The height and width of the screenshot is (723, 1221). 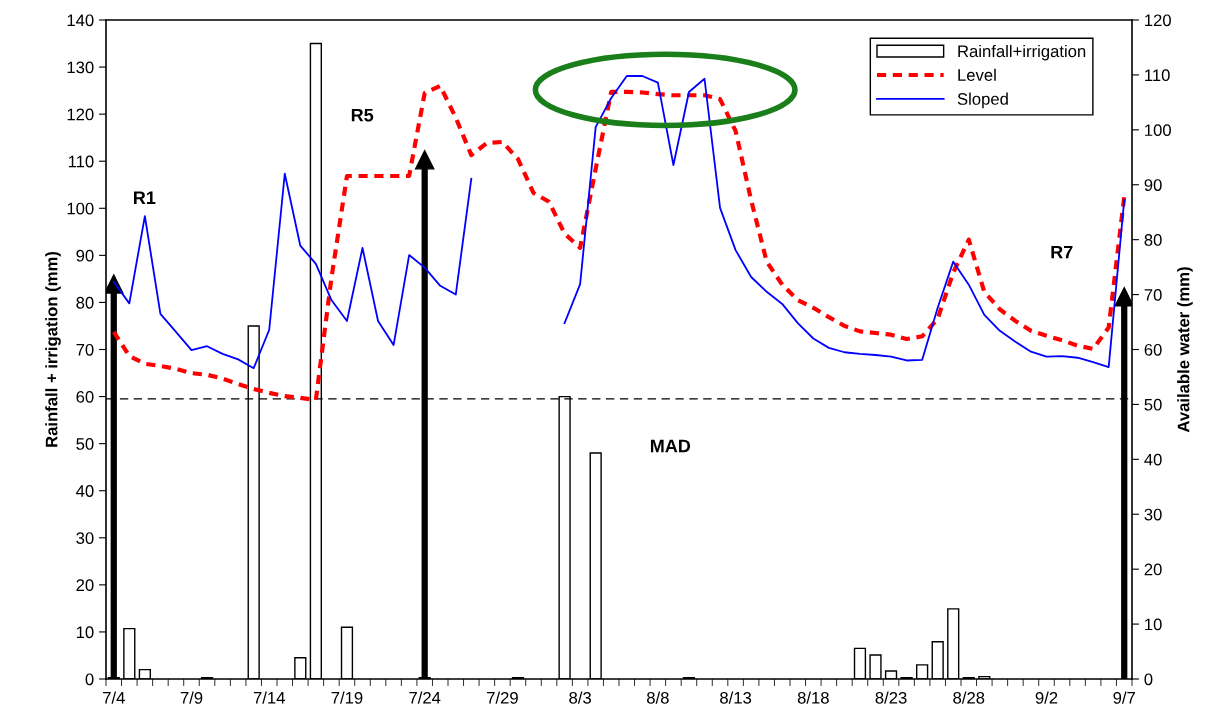 I want to click on y2-tick-label: 70, so click(x=1153, y=294).